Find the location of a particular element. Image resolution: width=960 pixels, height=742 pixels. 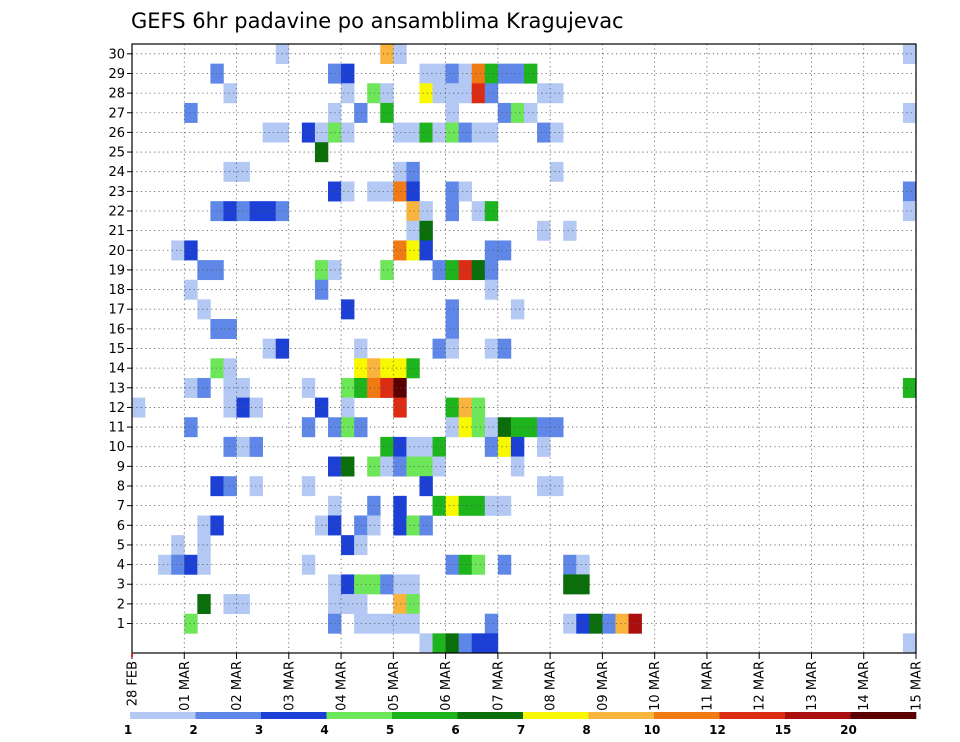

legend-label: 12 is located at coordinates (717, 730).